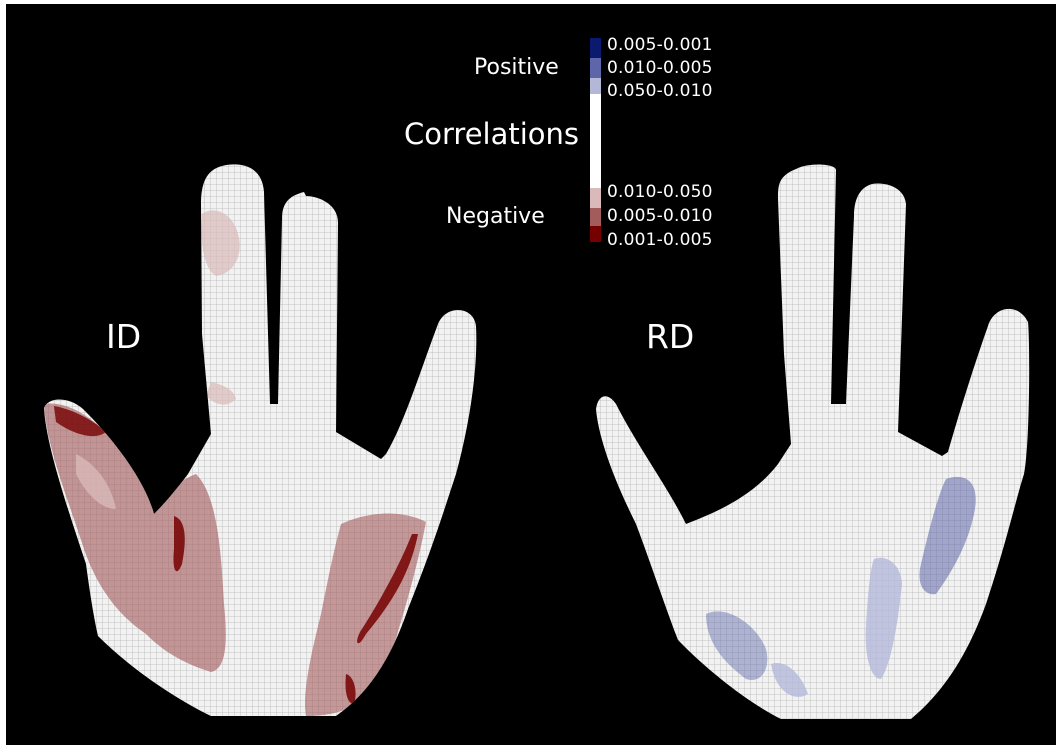  Describe the element at coordinates (350, 689) in the screenshot. I see `left-palm-ulnar-dark-base` at that location.